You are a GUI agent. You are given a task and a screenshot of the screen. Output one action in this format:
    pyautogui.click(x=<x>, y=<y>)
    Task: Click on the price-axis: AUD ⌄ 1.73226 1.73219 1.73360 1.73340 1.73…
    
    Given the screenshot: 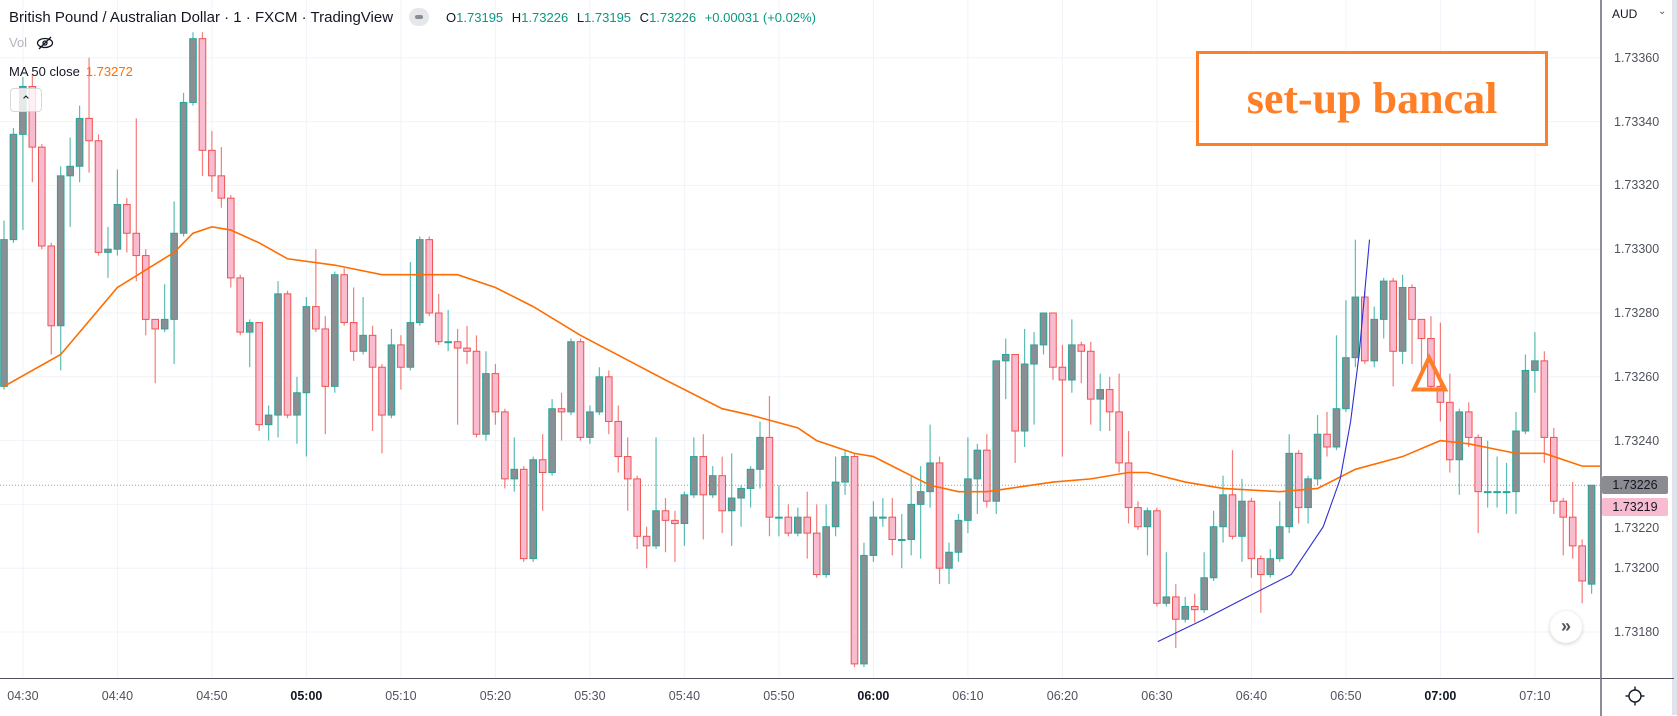 What is the action you would take?
    pyautogui.click(x=1637, y=339)
    